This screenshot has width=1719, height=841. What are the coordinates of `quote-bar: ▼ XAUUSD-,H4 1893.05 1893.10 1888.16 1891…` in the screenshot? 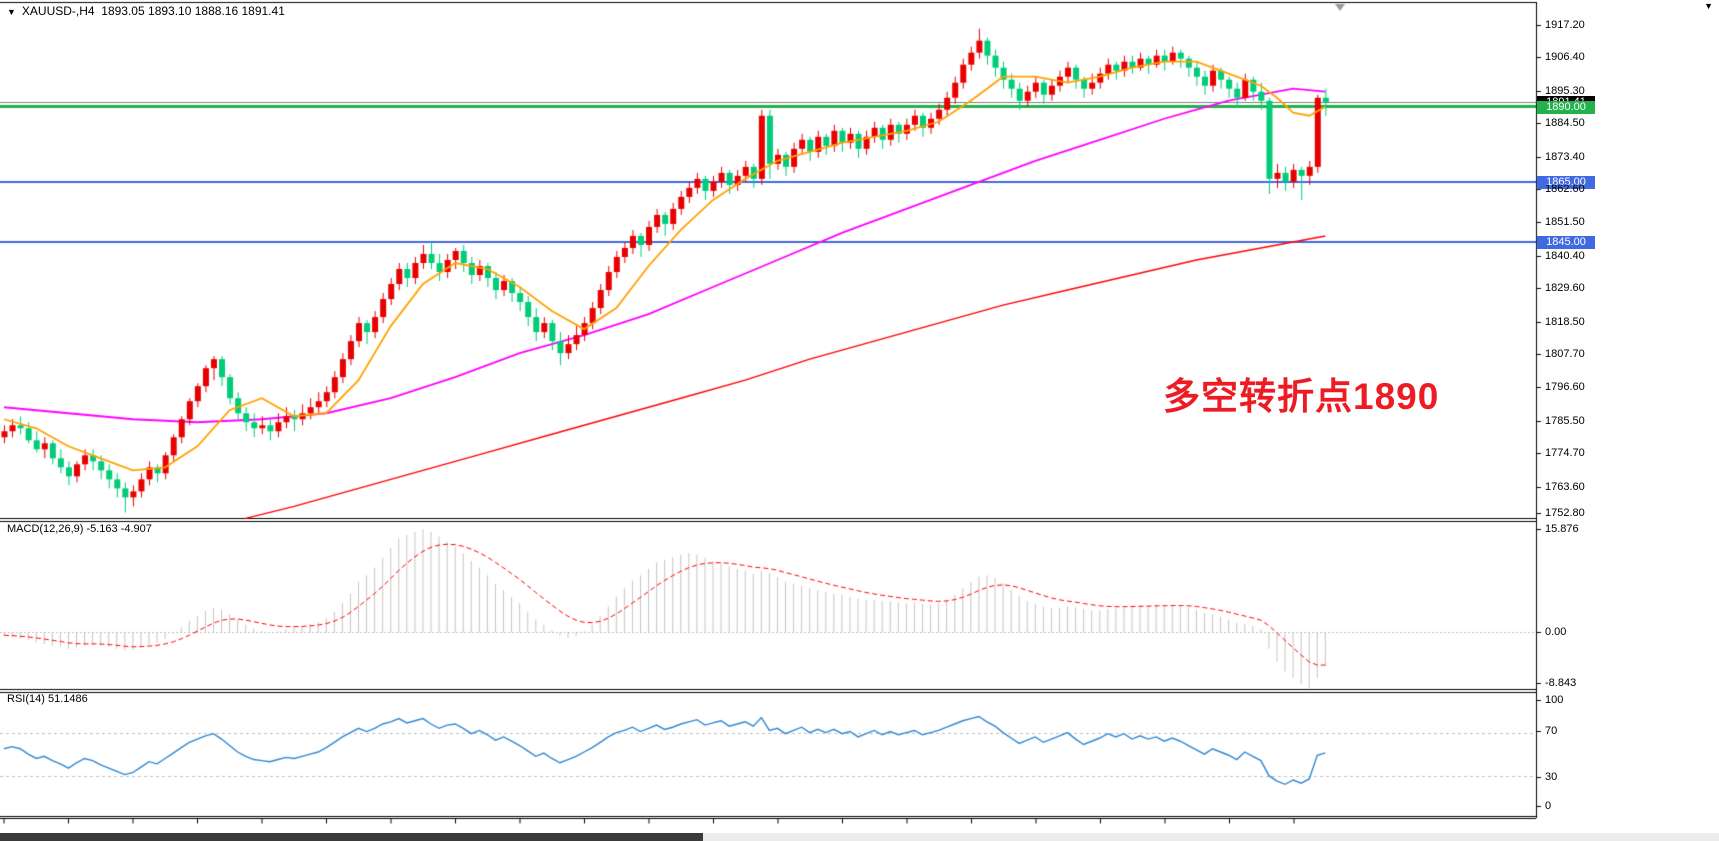 It's located at (146, 11).